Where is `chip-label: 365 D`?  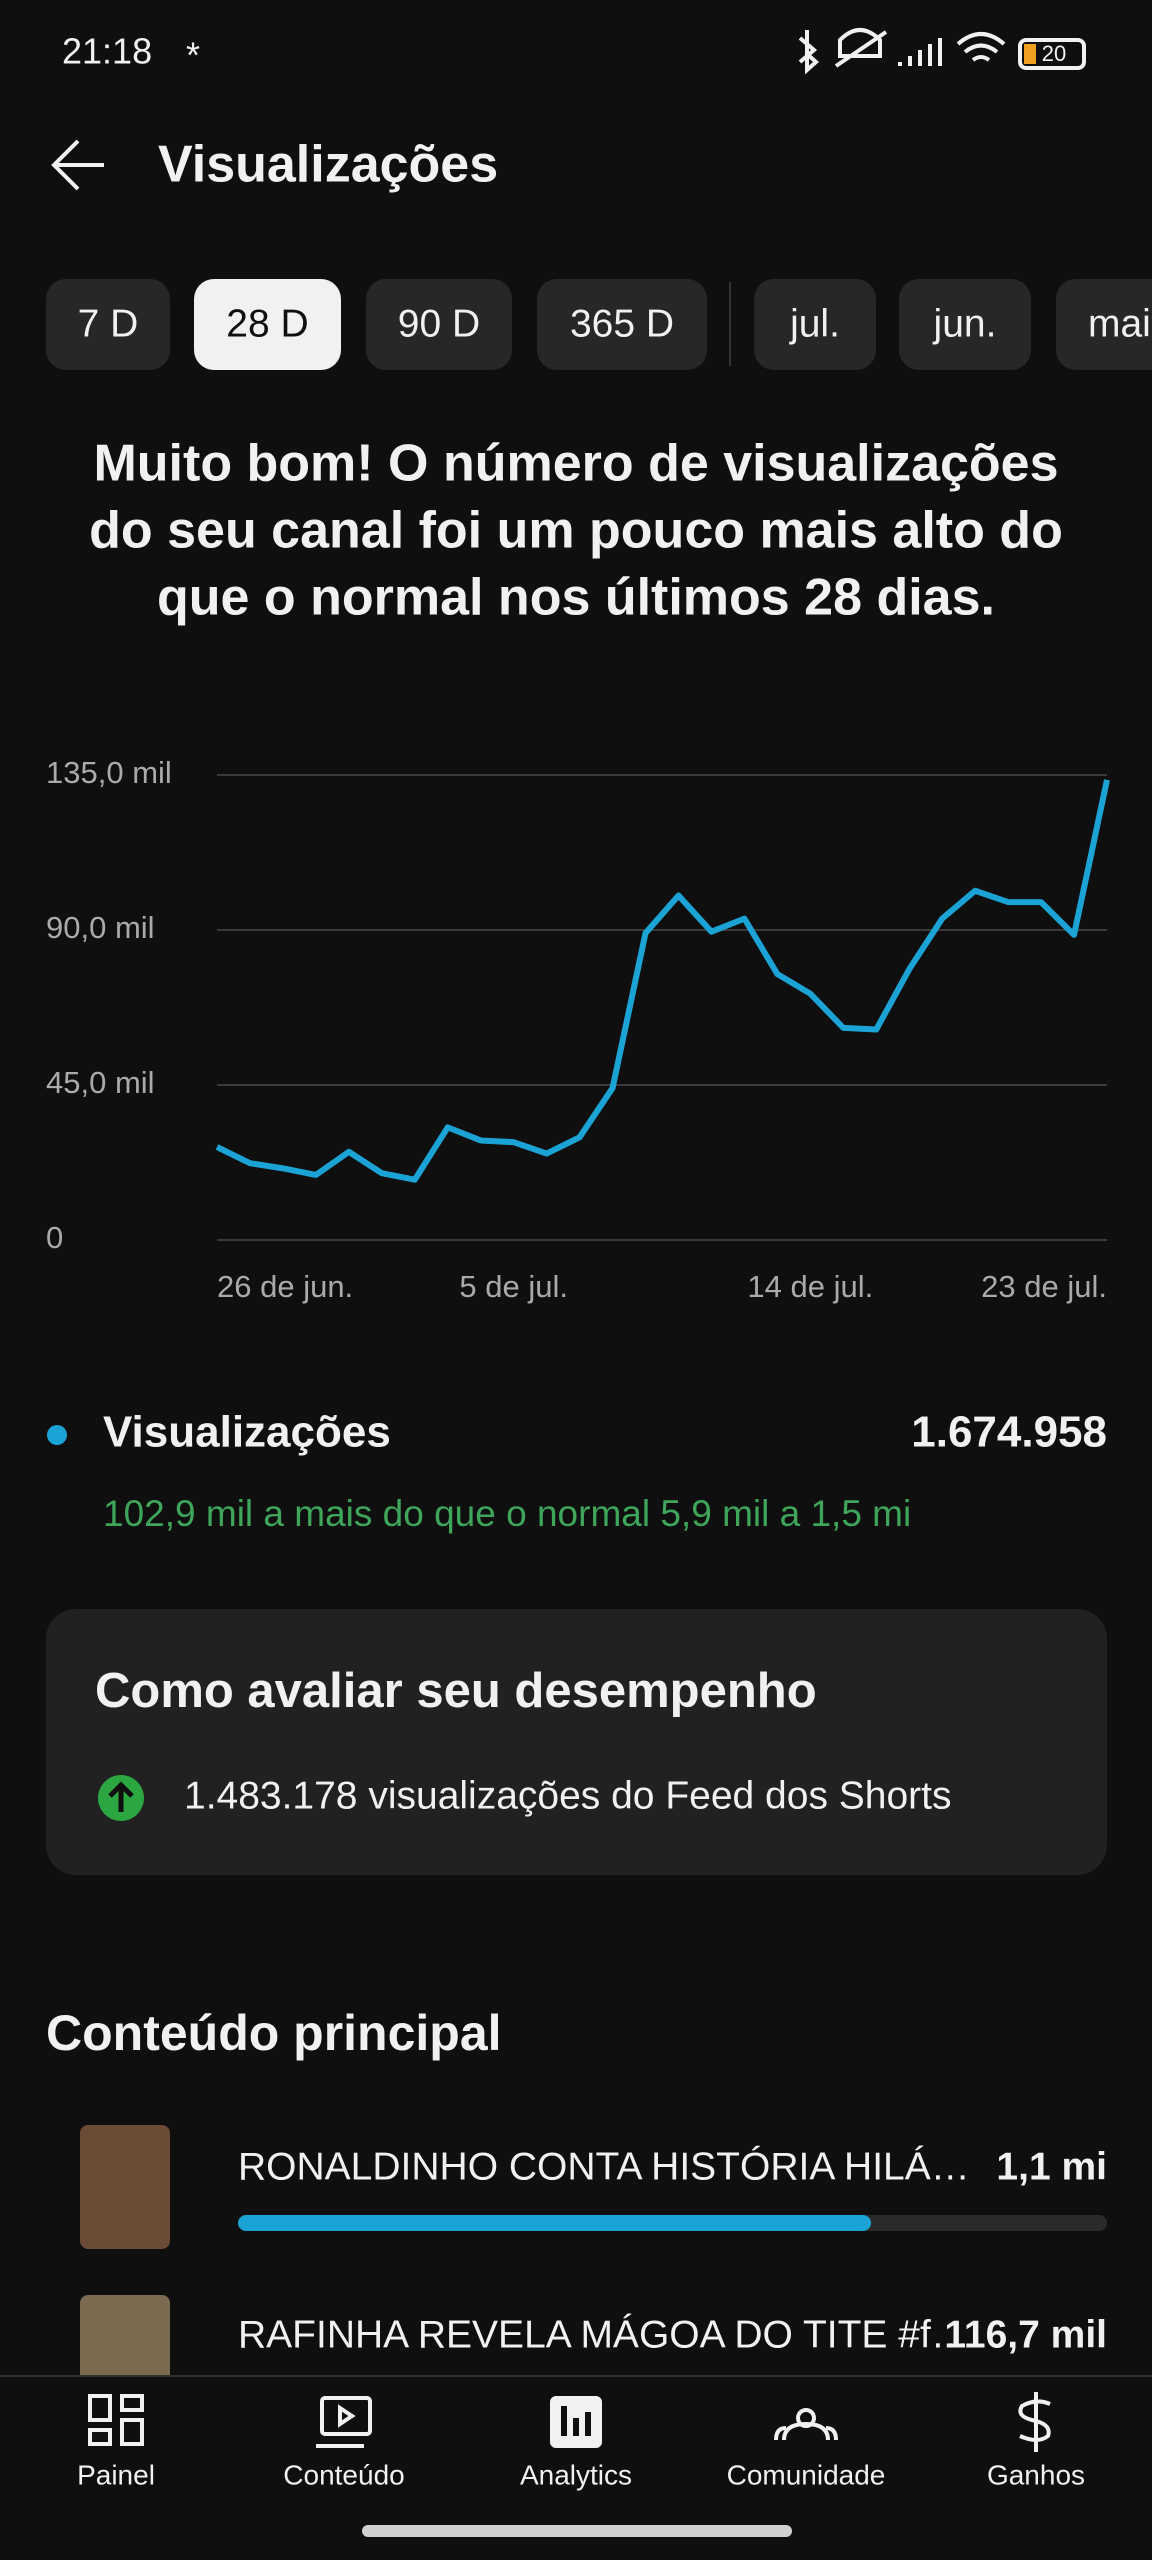
chip-label: 365 D is located at coordinates (622, 323).